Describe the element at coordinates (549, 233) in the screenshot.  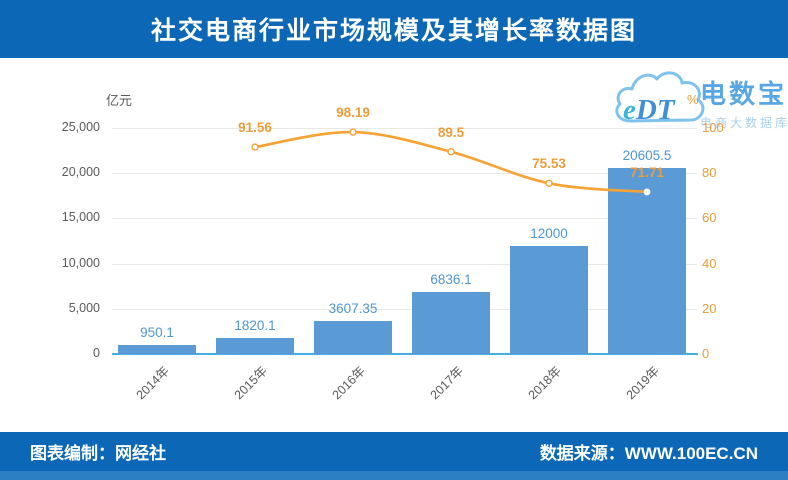
I see `bar-value-label: 12000` at that location.